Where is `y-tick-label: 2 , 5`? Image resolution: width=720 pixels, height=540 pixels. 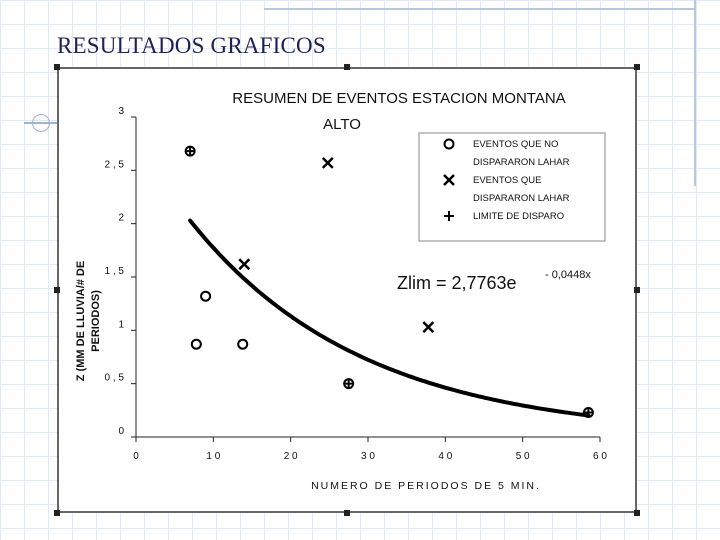 y-tick-label: 2 , 5 is located at coordinates (115, 164).